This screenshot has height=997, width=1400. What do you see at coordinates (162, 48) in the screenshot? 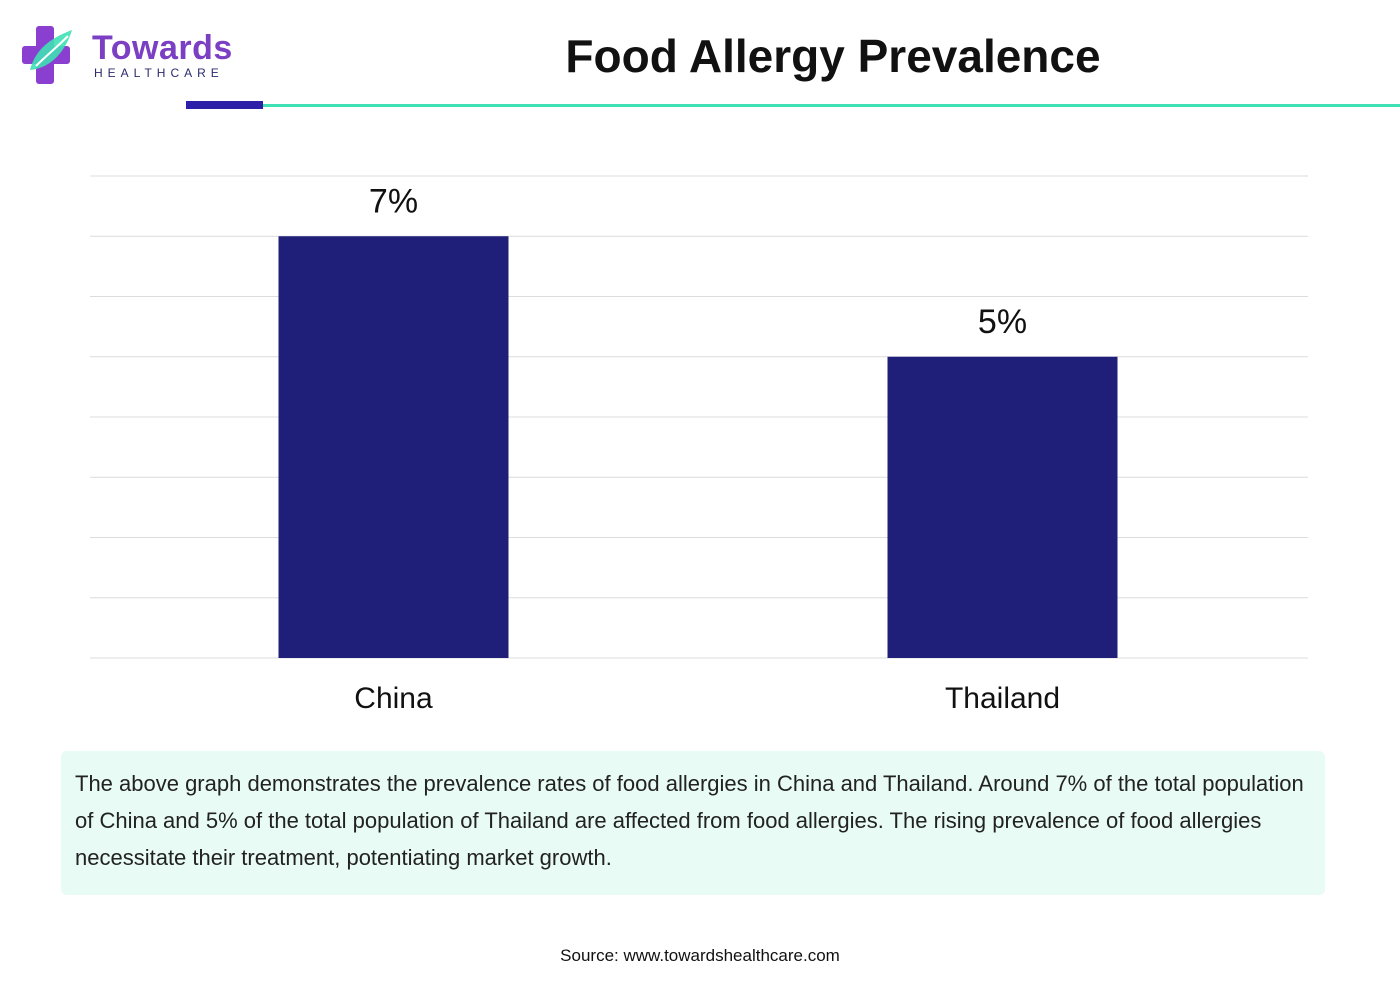
I see `brand-name: Towards` at bounding box center [162, 48].